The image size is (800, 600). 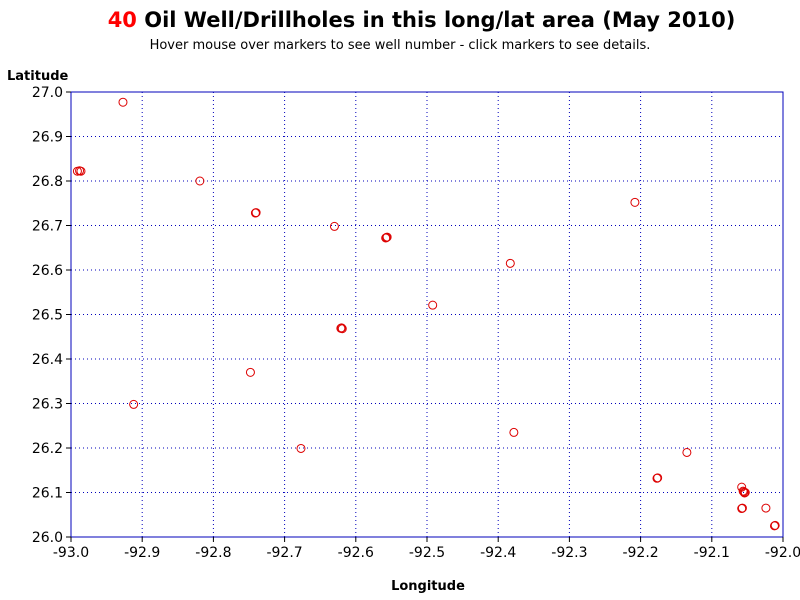 I want to click on y-tick-label: 26.5, so click(x=47, y=316).